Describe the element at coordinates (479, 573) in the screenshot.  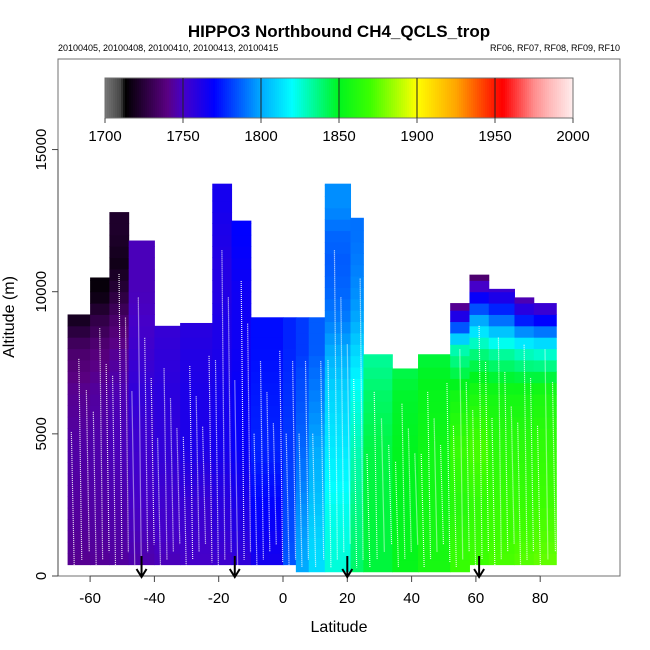
I see `profile-arrow-head` at that location.